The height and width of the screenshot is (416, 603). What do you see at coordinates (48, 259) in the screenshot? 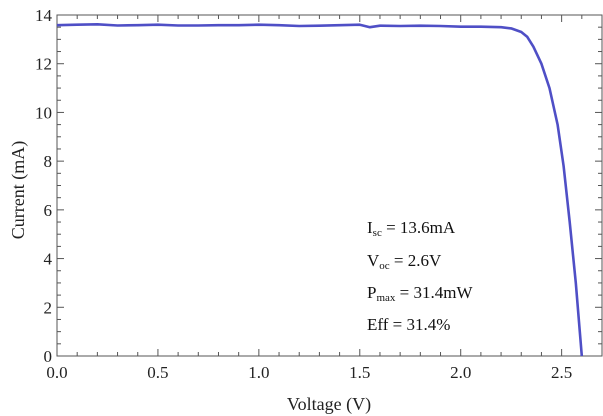
I see `y-tick-label: 4` at bounding box center [48, 259].